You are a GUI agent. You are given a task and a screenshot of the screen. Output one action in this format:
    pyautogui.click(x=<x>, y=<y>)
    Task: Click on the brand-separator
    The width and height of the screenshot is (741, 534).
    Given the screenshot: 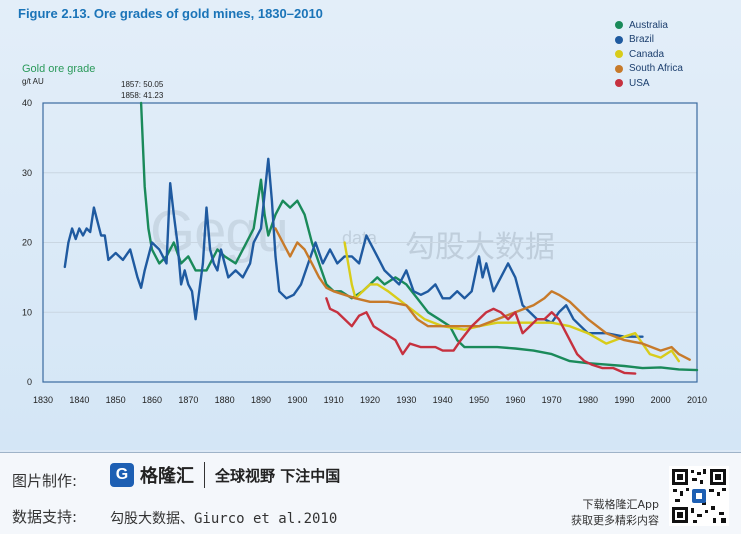 What is the action you would take?
    pyautogui.click(x=204, y=475)
    